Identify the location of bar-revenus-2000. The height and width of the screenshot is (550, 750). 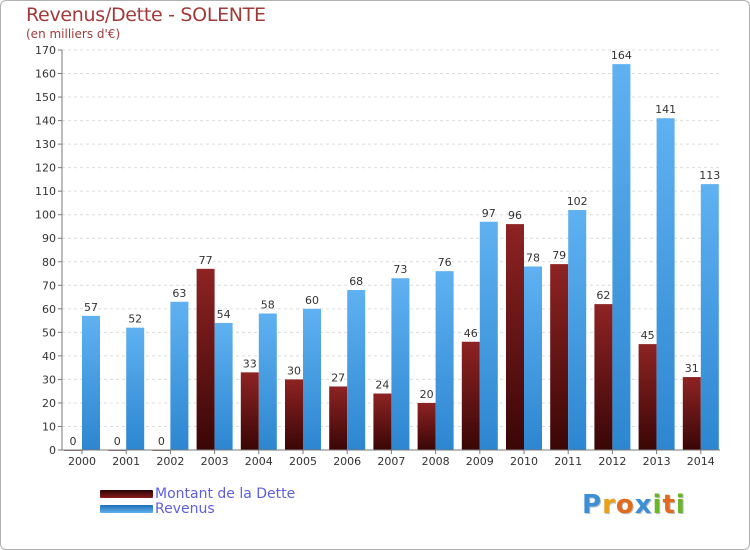
(91, 382).